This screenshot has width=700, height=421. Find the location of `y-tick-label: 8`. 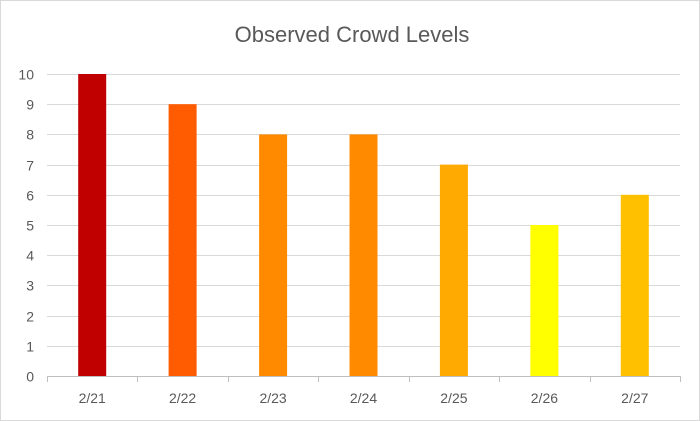

y-tick-label: 8 is located at coordinates (30, 135).